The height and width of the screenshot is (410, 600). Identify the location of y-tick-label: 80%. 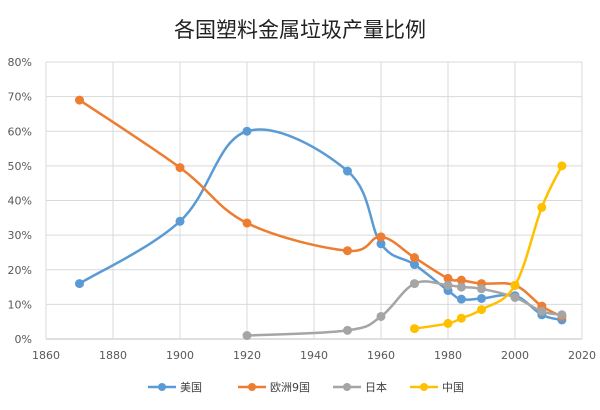
(20, 62).